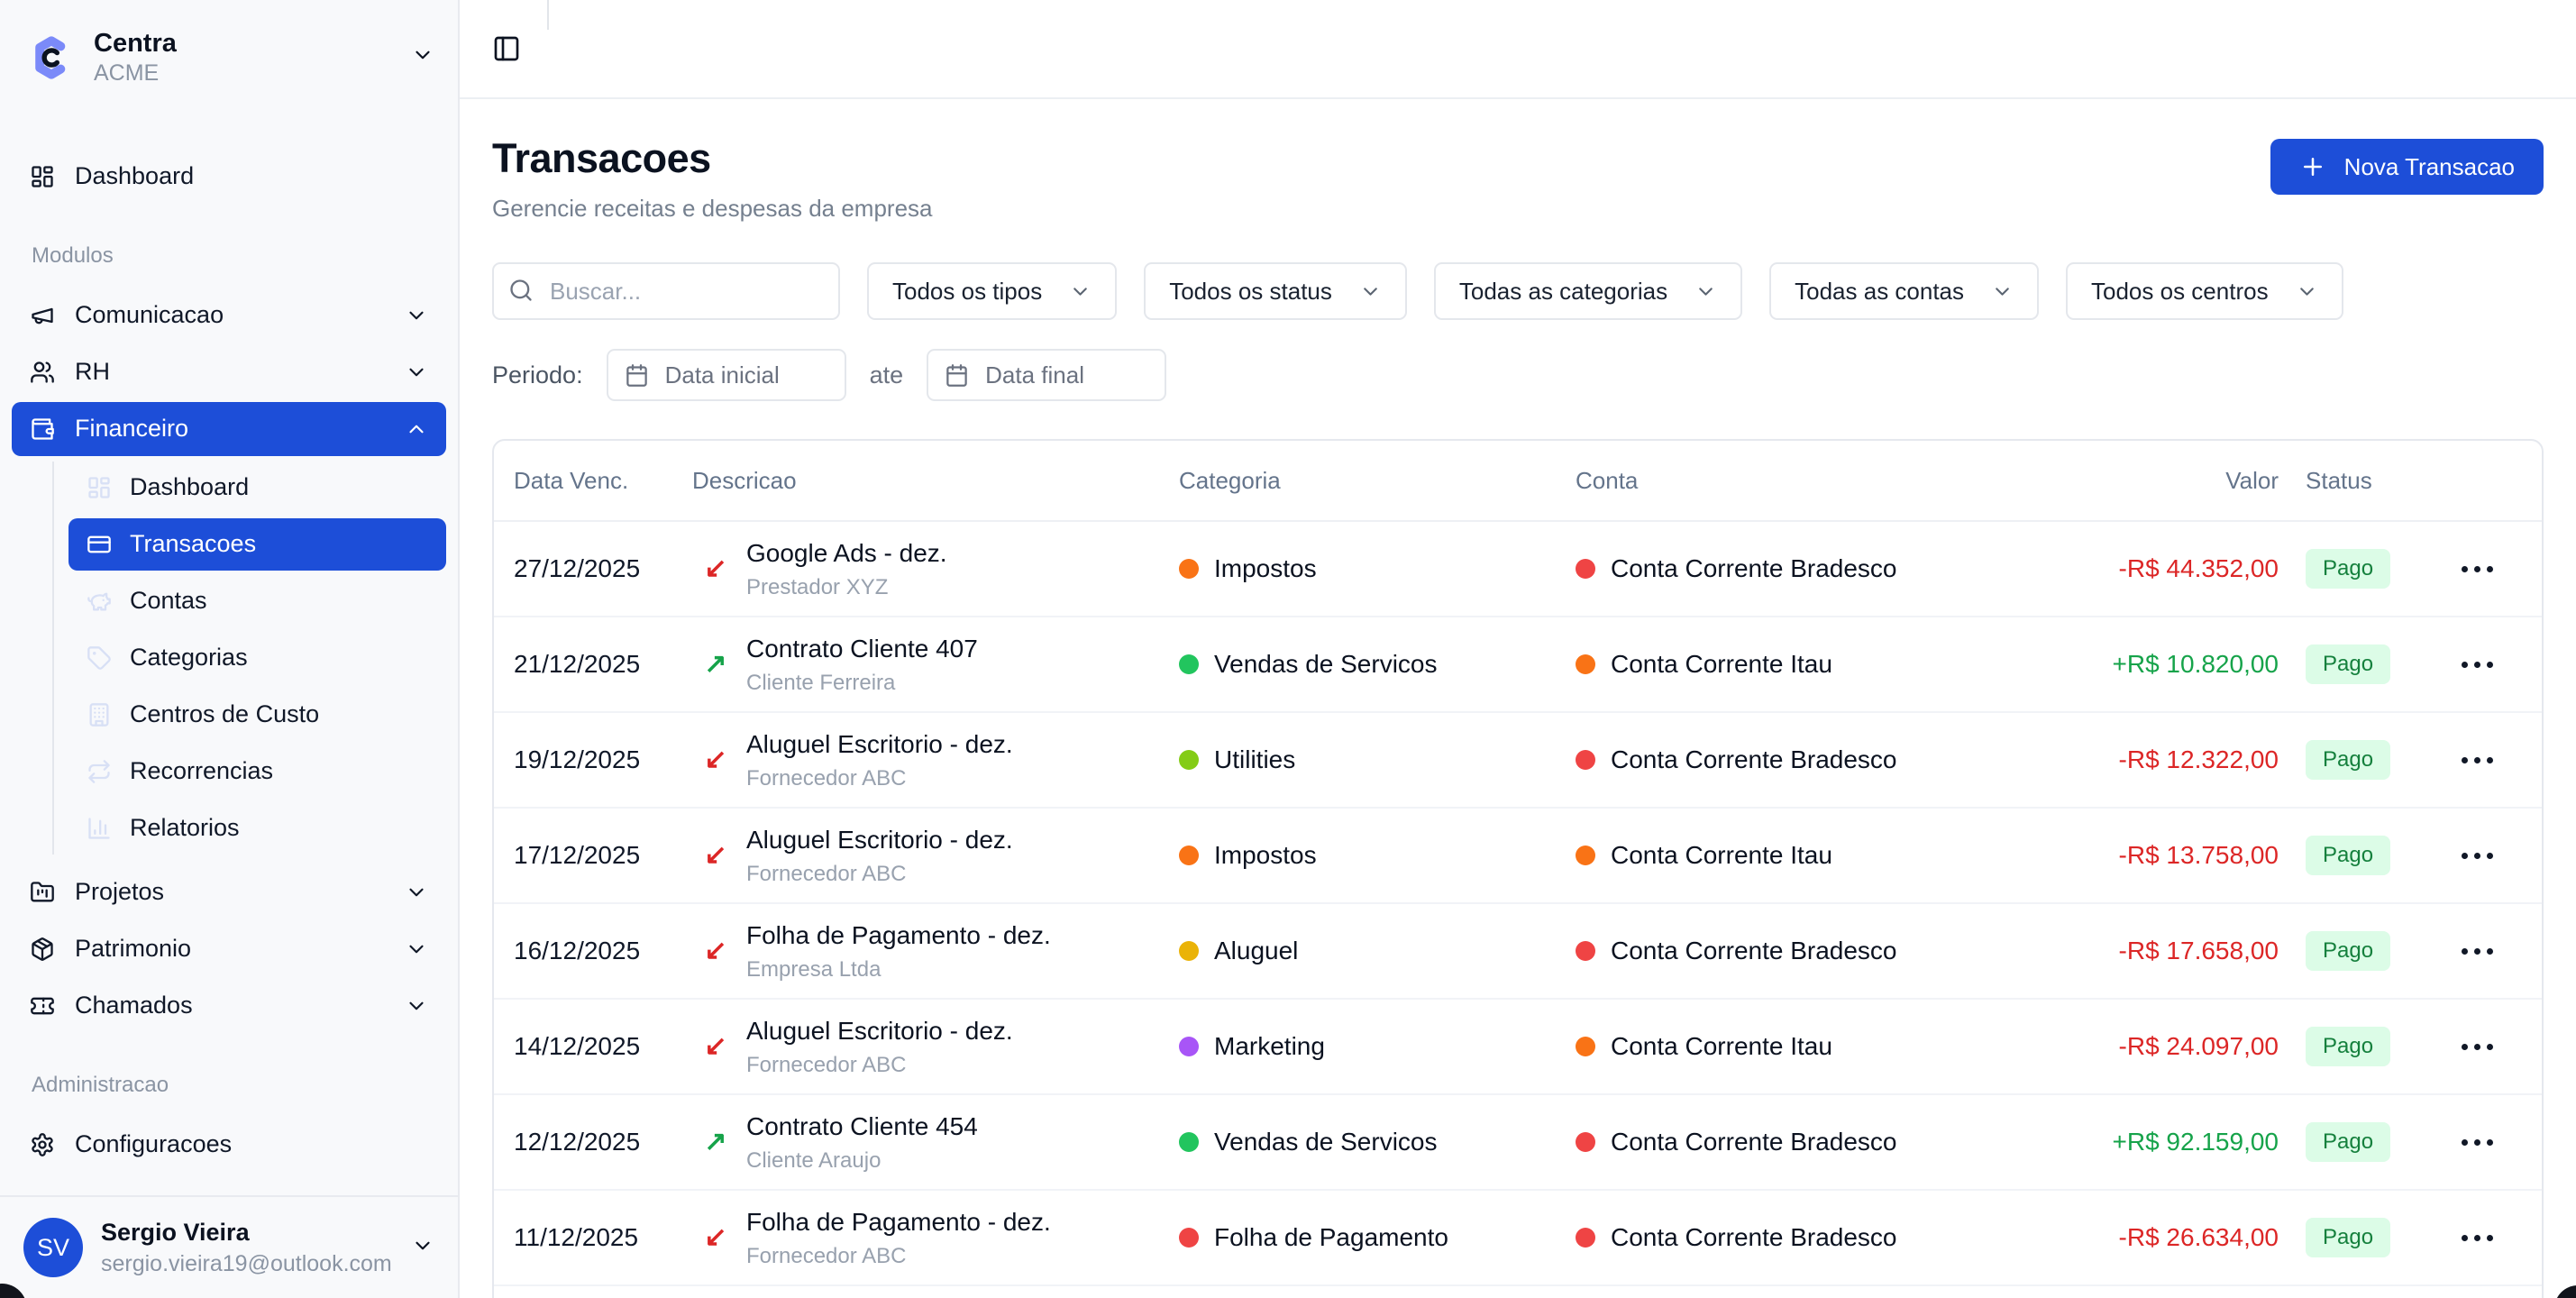  I want to click on page-subtitle: Gerencie receitas e despesas da empresa, so click(712, 208).